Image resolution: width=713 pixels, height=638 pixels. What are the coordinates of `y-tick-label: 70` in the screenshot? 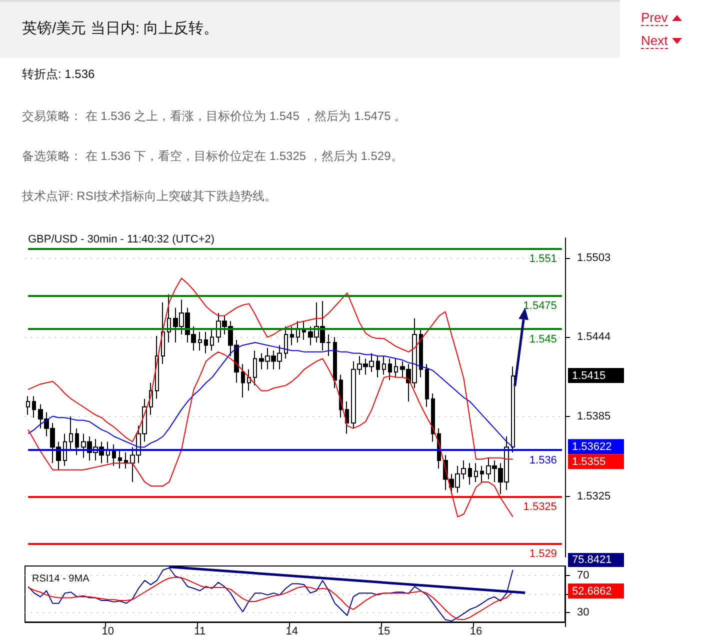 It's located at (583, 575).